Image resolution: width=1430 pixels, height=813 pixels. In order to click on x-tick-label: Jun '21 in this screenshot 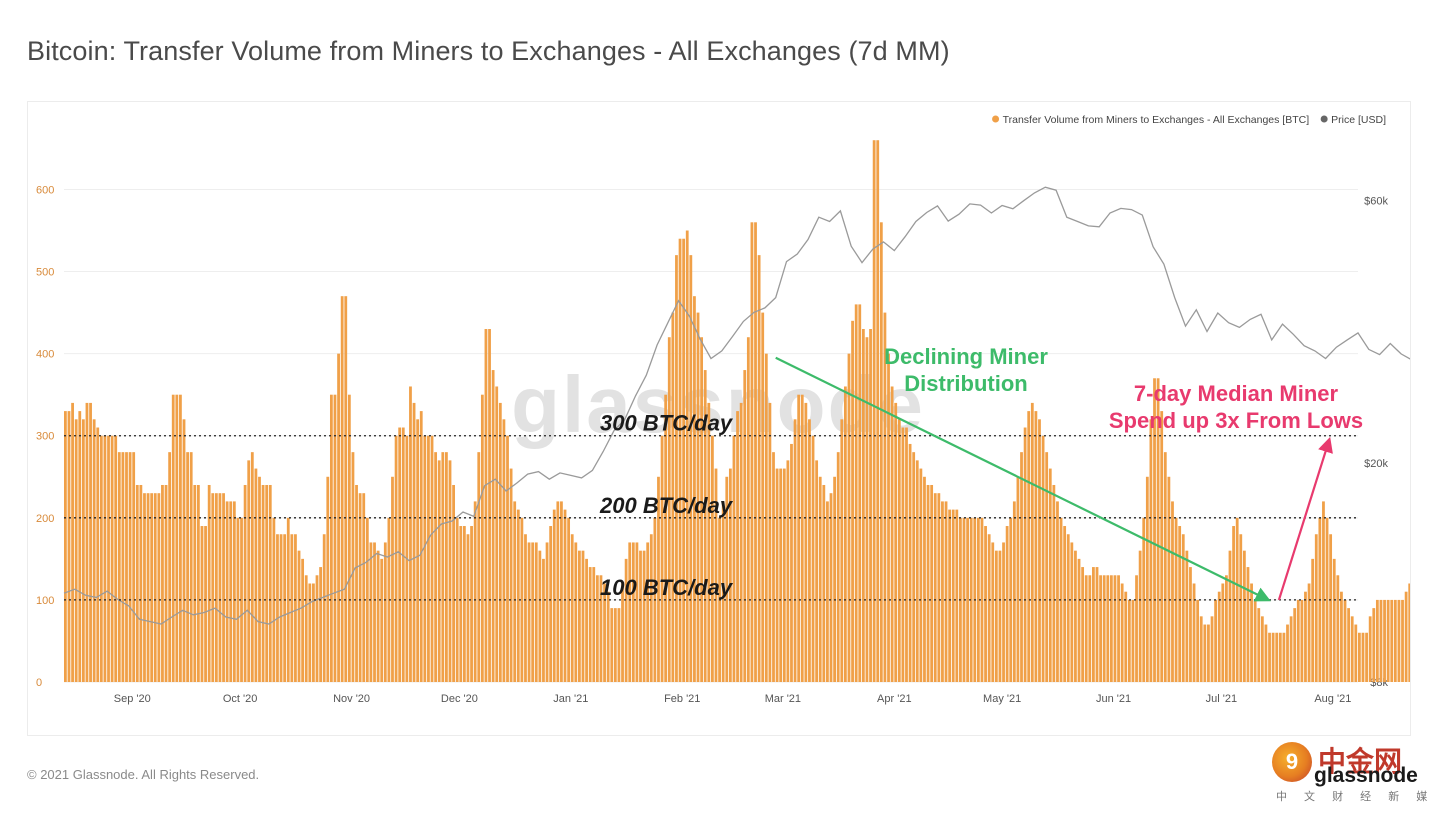, I will do `click(1113, 699)`.